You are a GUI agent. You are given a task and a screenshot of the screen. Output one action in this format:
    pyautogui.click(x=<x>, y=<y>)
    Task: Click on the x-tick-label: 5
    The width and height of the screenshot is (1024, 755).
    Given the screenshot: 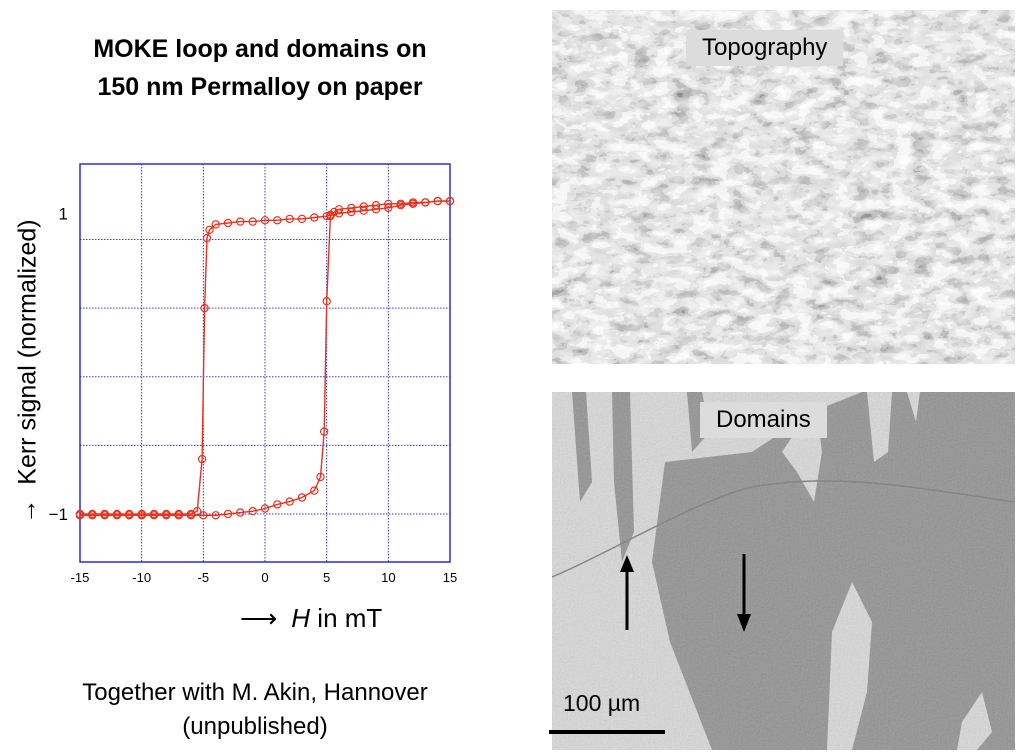 What is the action you would take?
    pyautogui.click(x=326, y=577)
    